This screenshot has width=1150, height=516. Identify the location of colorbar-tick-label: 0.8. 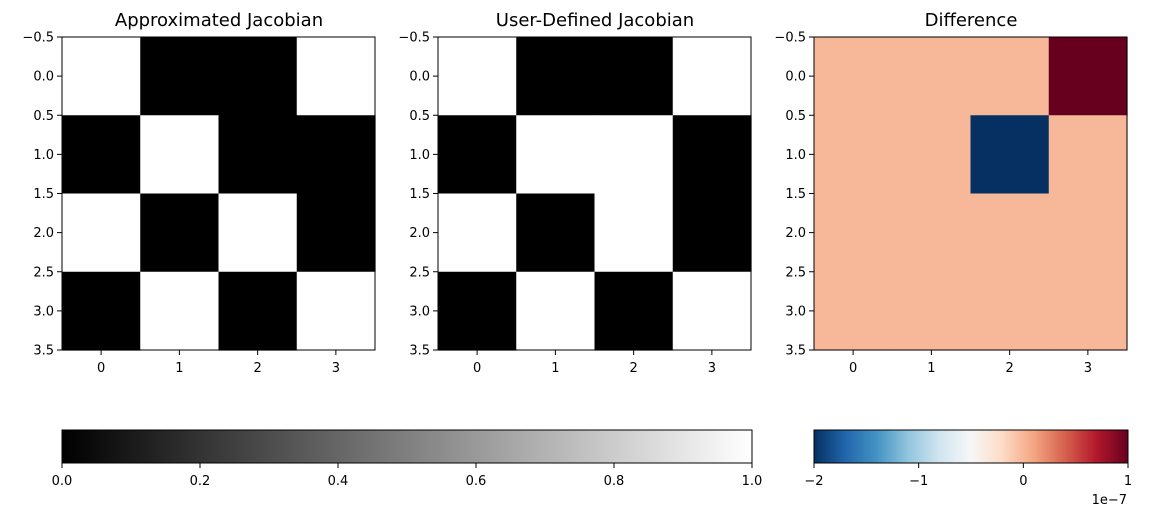
(614, 481).